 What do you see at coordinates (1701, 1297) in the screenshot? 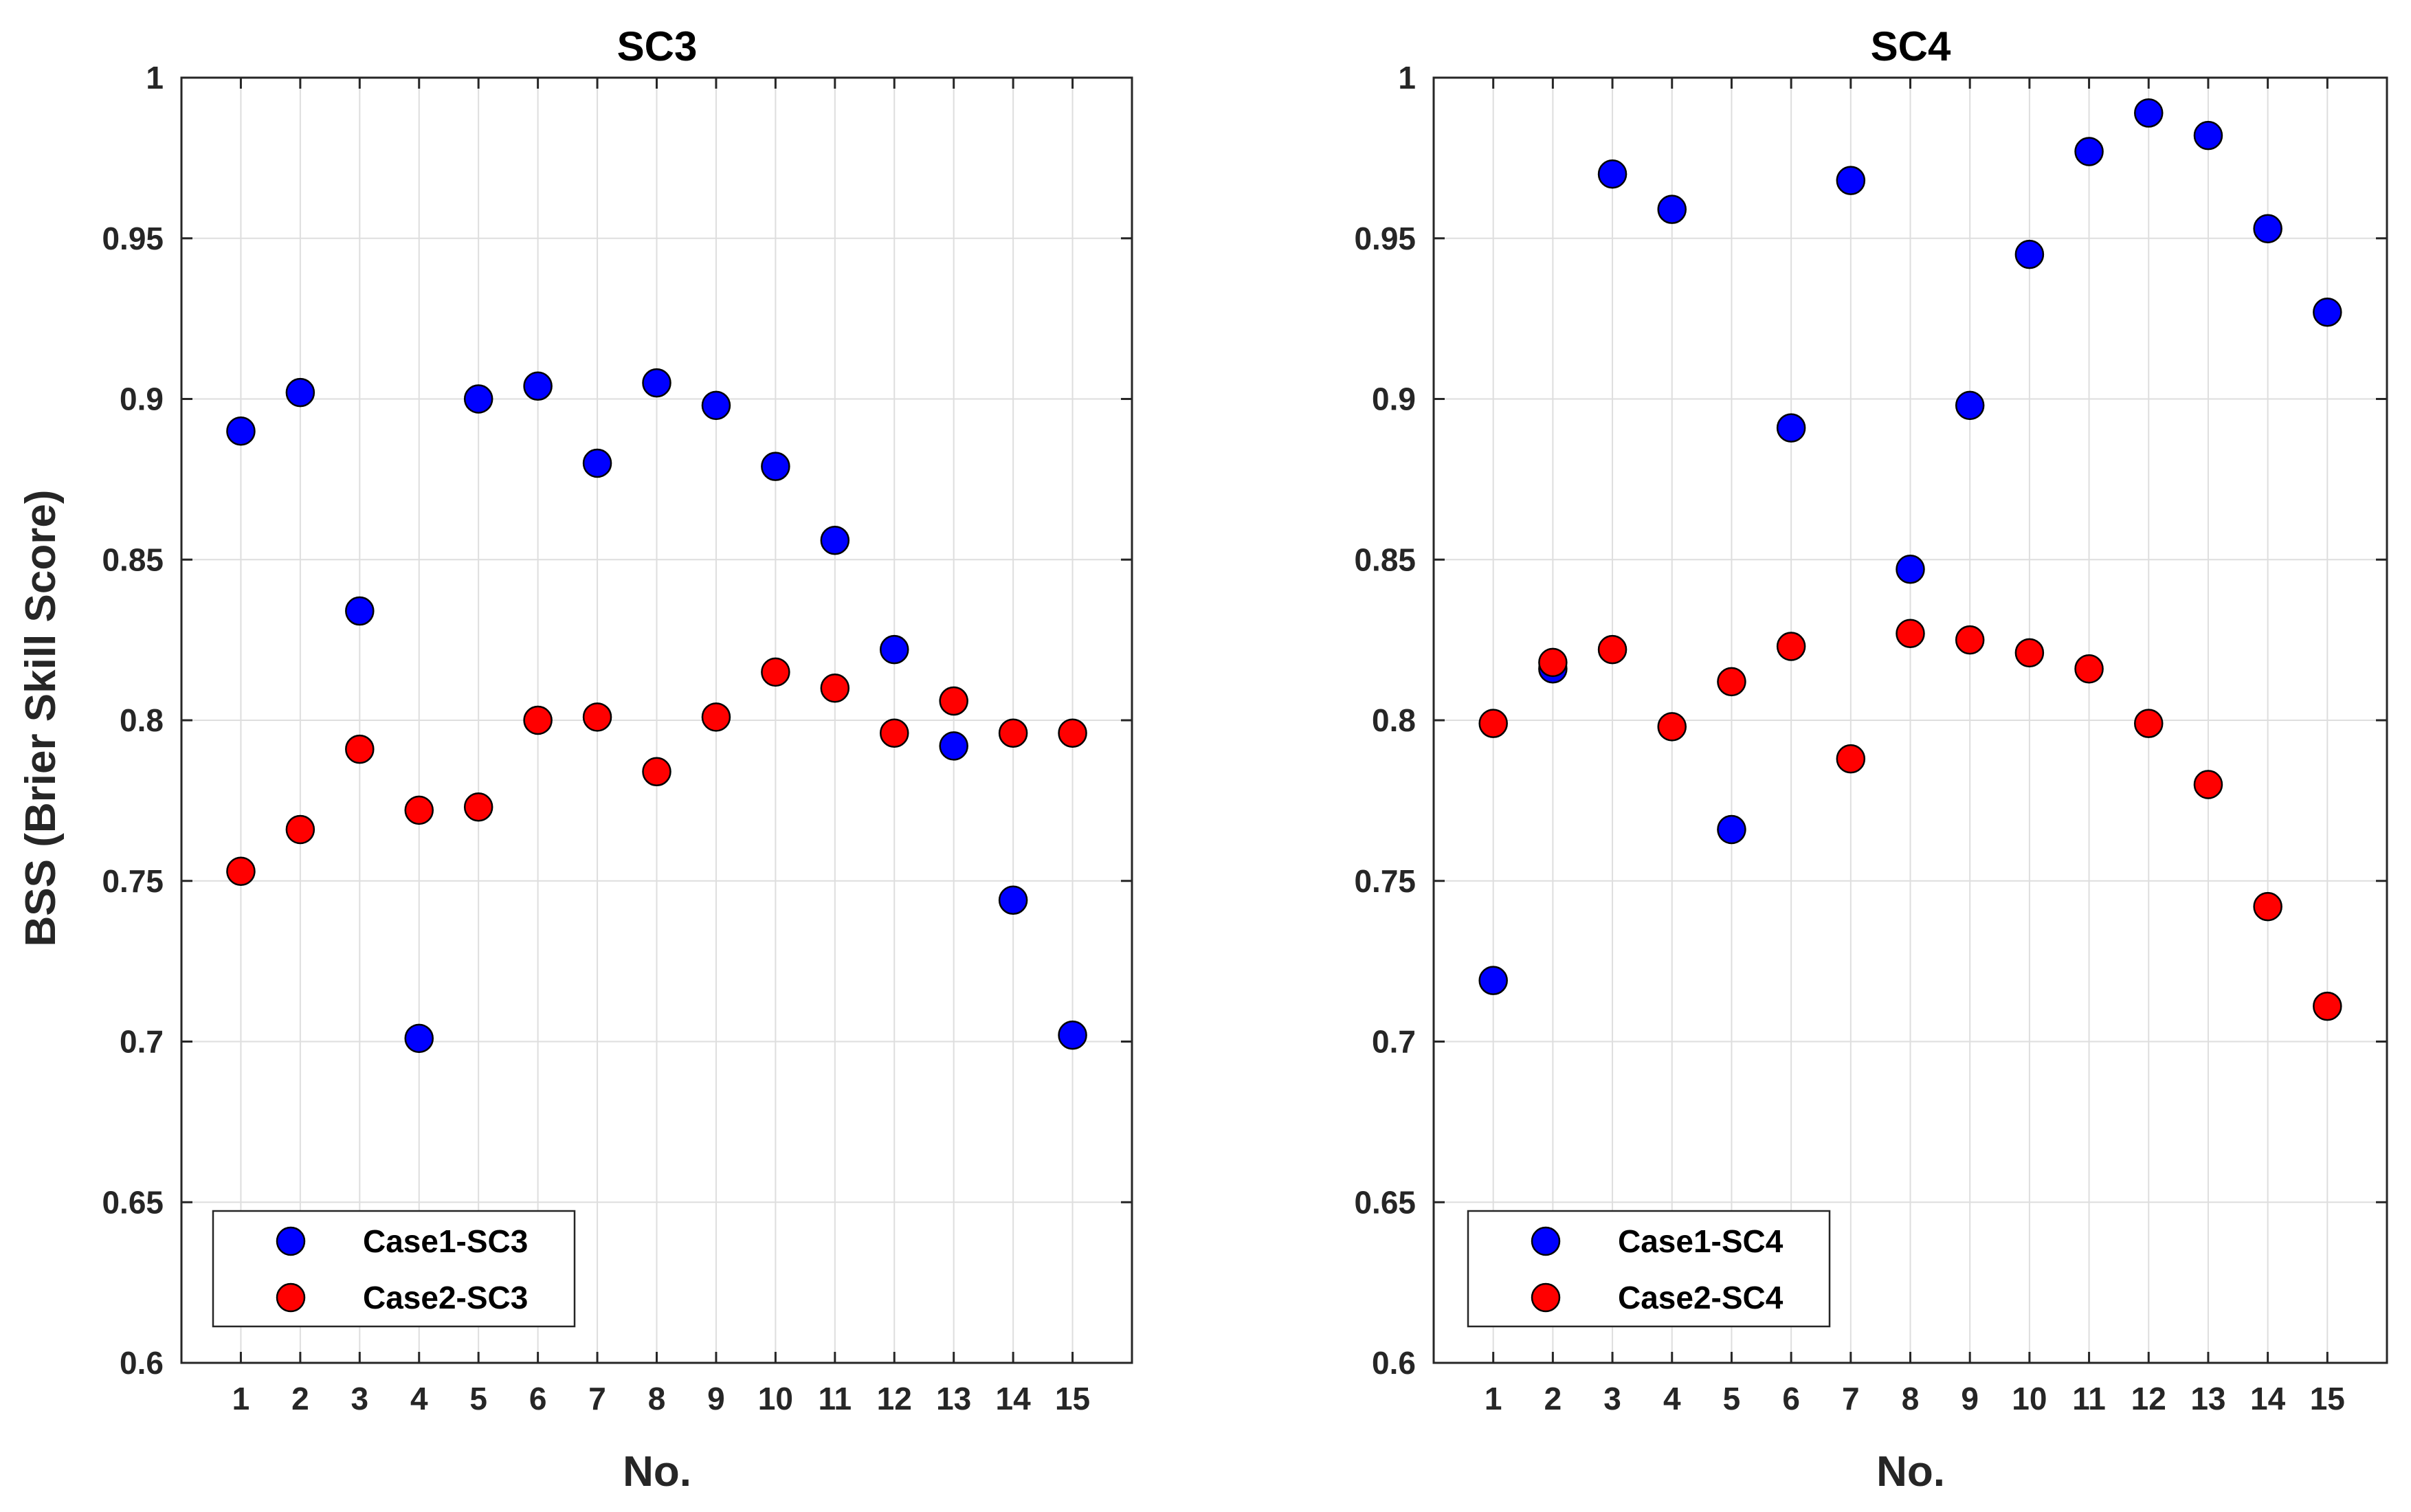
I see `legend-label-case2: Case2-SC4` at bounding box center [1701, 1297].